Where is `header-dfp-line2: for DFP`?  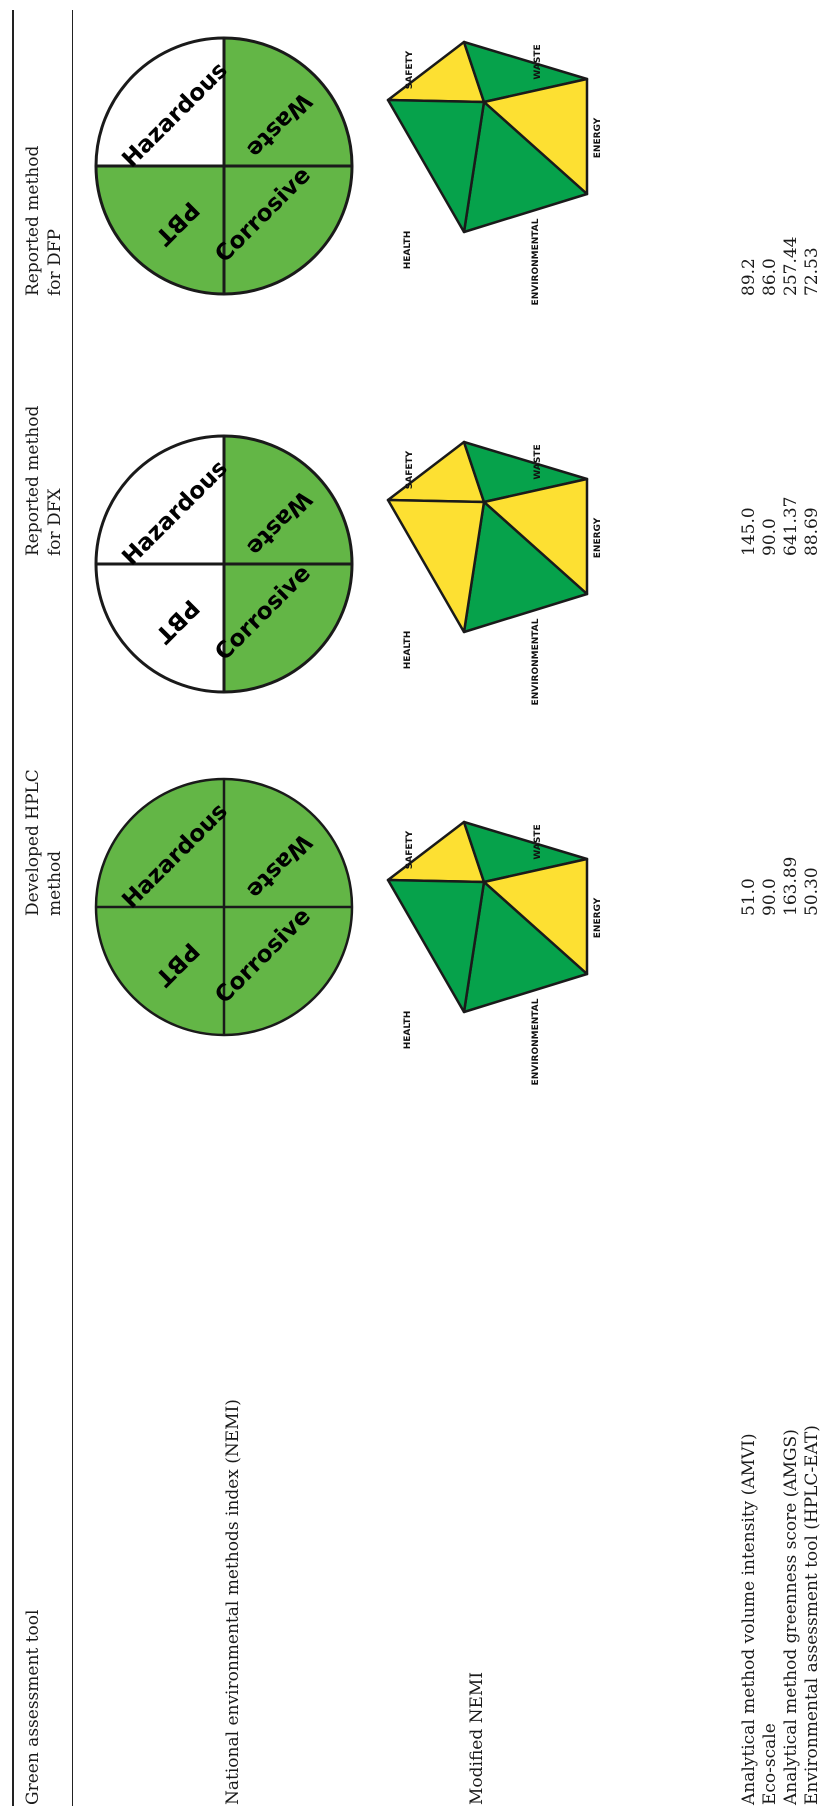 header-dfp-line2: for DFP is located at coordinates (55, 262).